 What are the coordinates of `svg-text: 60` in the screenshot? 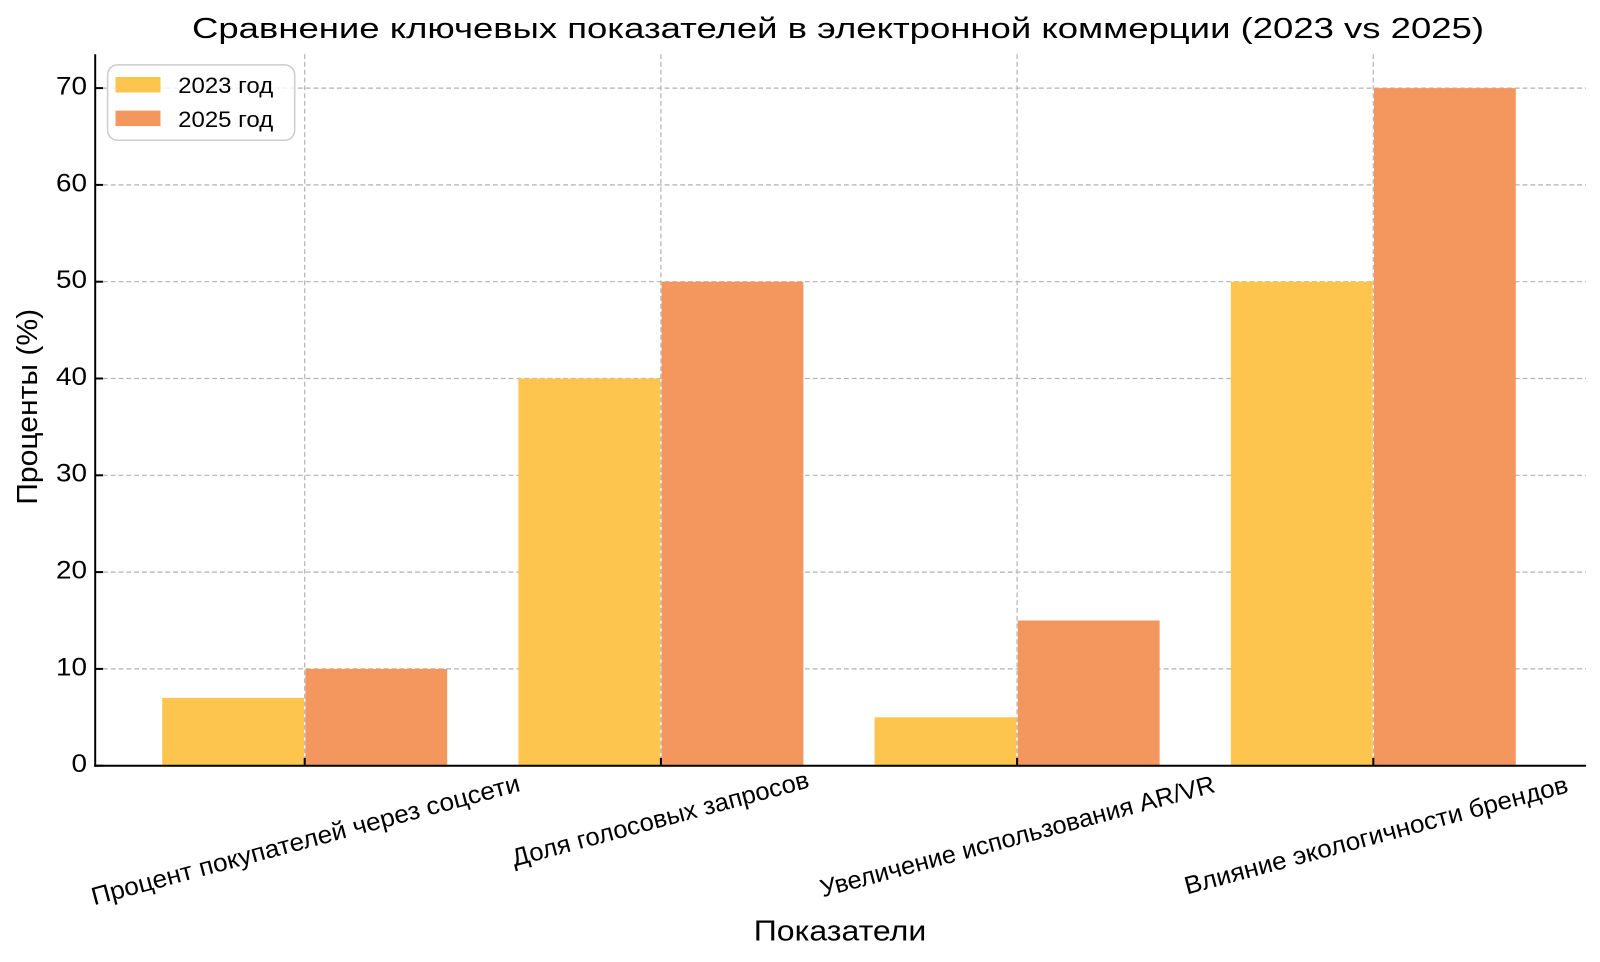 It's located at (71, 183).